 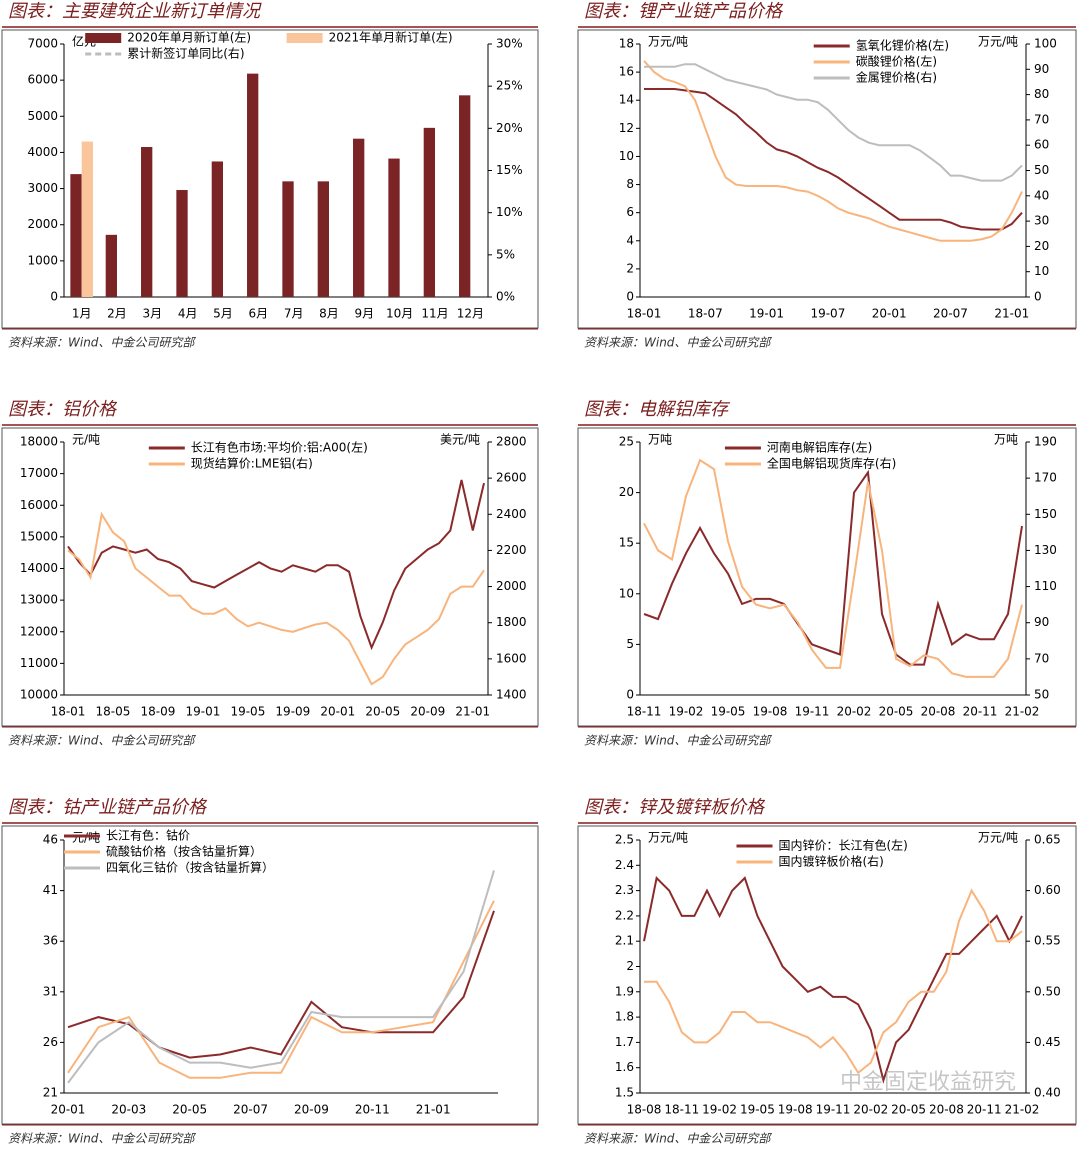 I want to click on y-tick-label: 25, so click(x=626, y=442).